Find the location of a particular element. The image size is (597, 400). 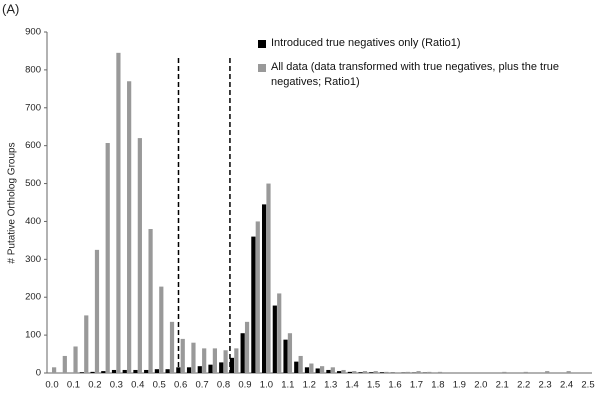

x-tick-label: 1.1 is located at coordinates (287, 385).